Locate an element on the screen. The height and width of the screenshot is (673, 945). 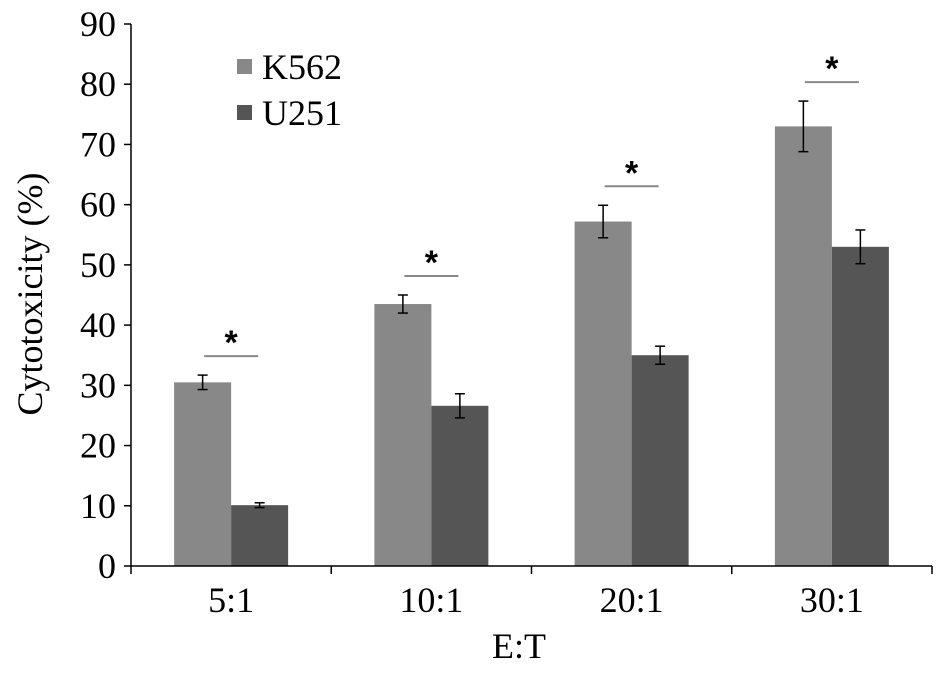
y-tick-label: 80 is located at coordinates (98, 84).